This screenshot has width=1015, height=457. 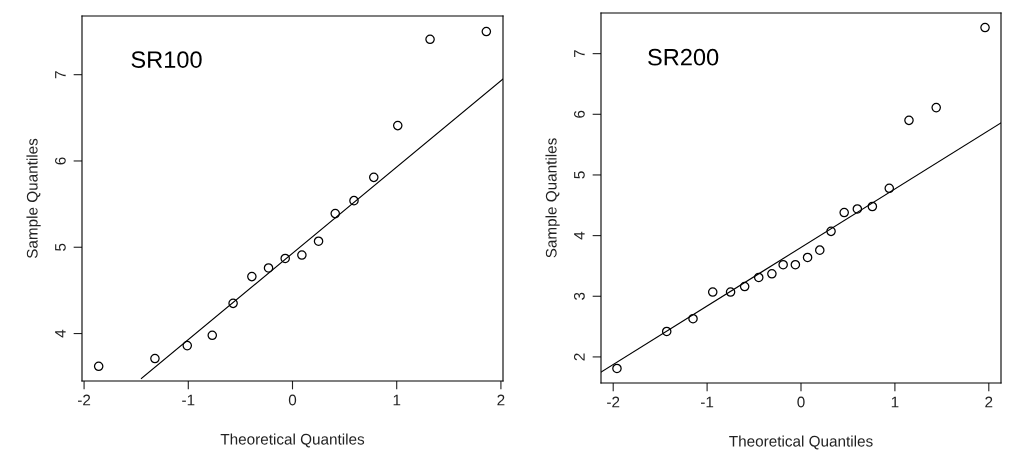 I want to click on y-tick-label: 2, so click(x=579, y=357).